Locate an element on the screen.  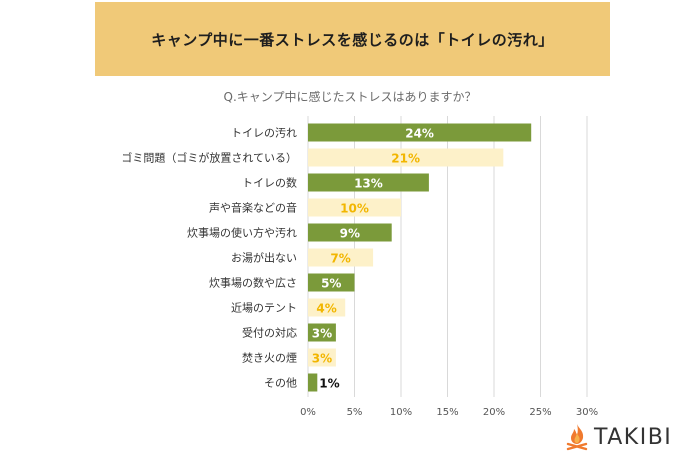
value-label: 13% is located at coordinates (368, 184).